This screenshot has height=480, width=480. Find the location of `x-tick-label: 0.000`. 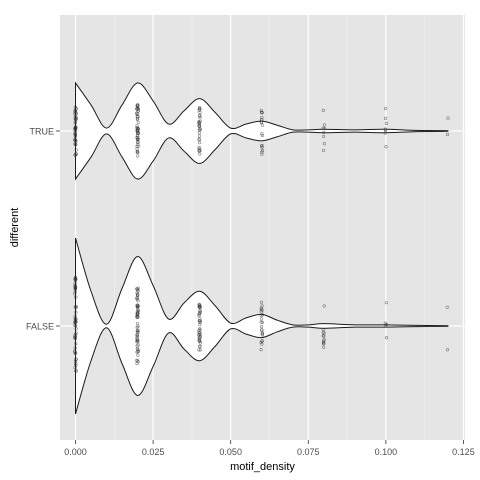

x-tick-label: 0.000 is located at coordinates (75, 452).